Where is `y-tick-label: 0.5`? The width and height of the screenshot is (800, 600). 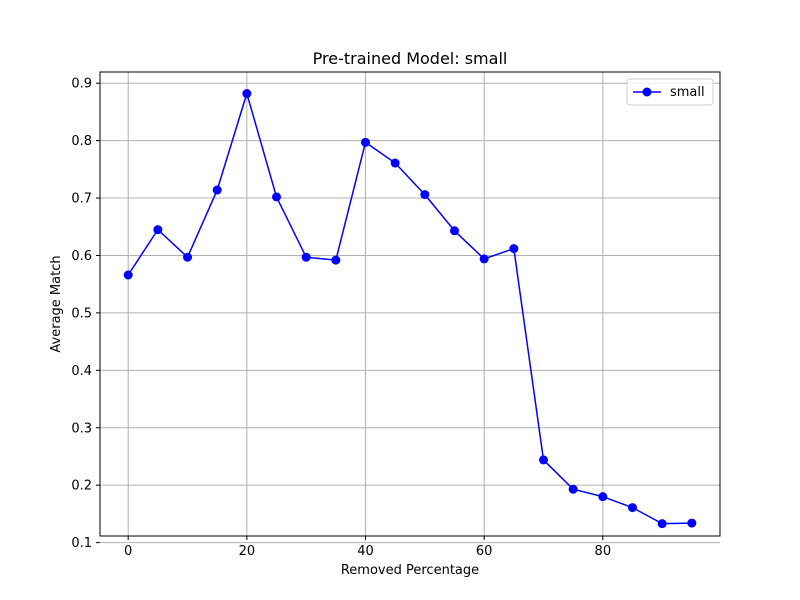 y-tick-label: 0.5 is located at coordinates (81, 313).